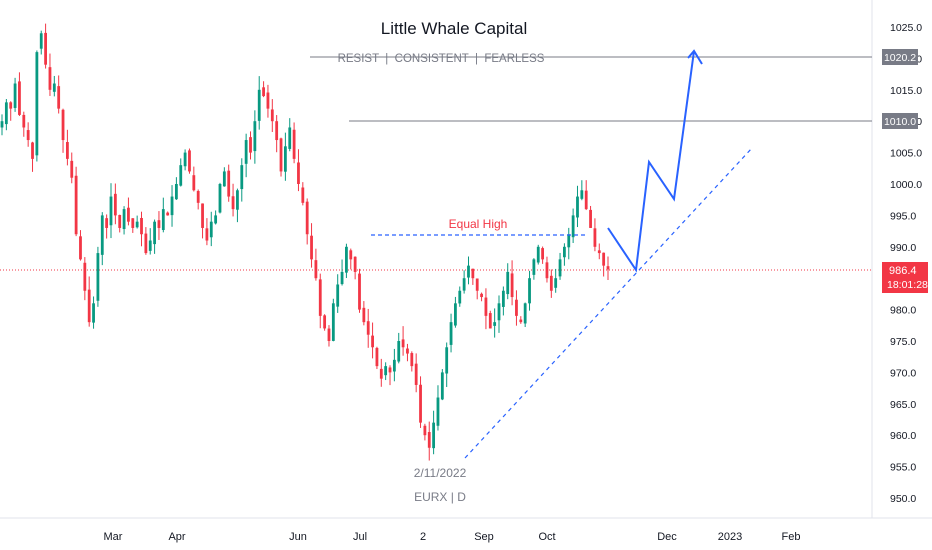  What do you see at coordinates (903, 468) in the screenshot?
I see `price-tick-label: 955.0` at bounding box center [903, 468].